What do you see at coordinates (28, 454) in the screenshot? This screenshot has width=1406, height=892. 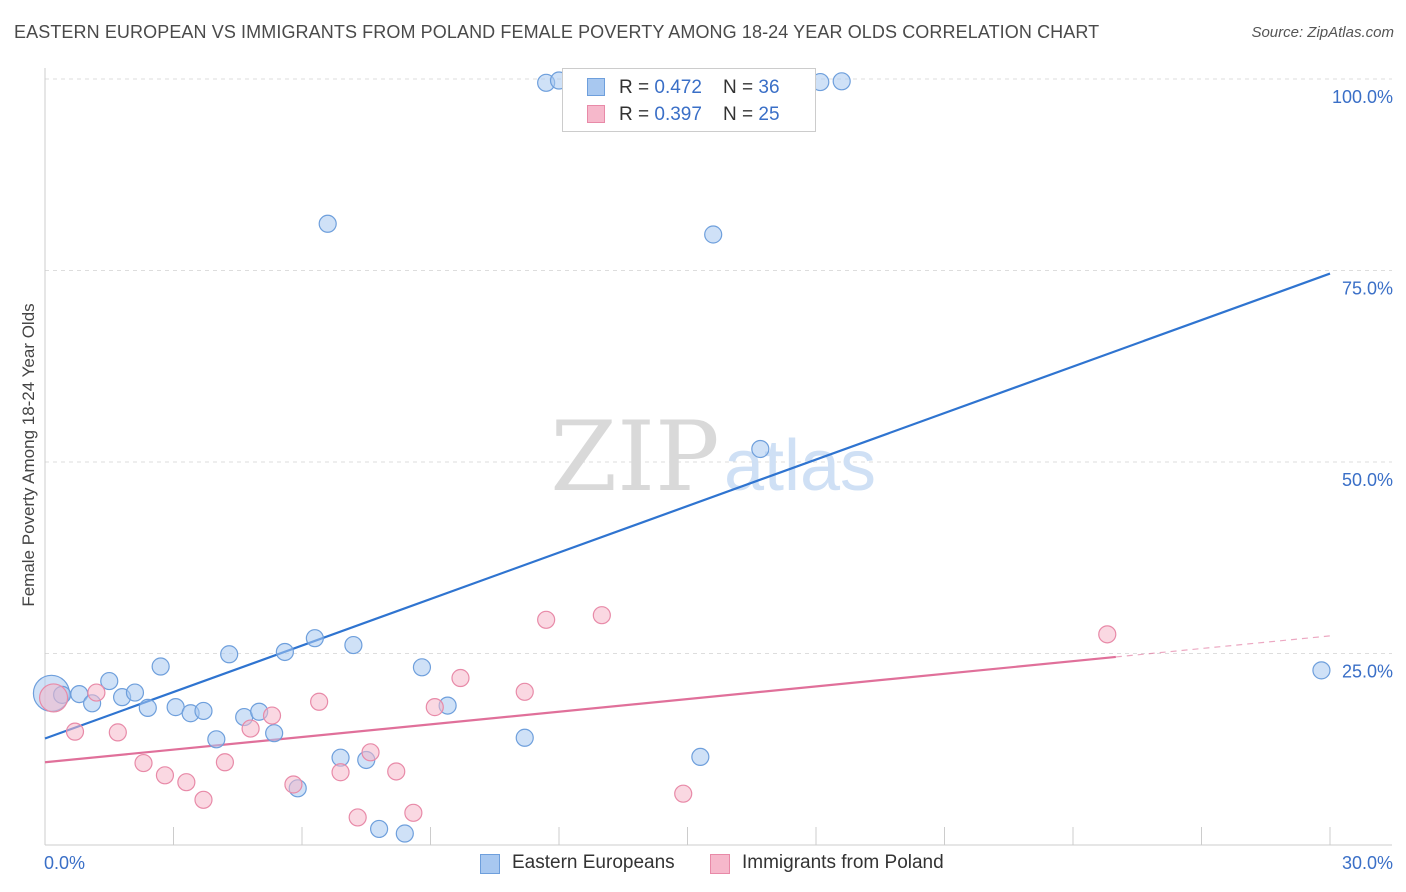 I see `y-axis-label: Female Poverty Among 18-24 Year Olds` at bounding box center [28, 454].